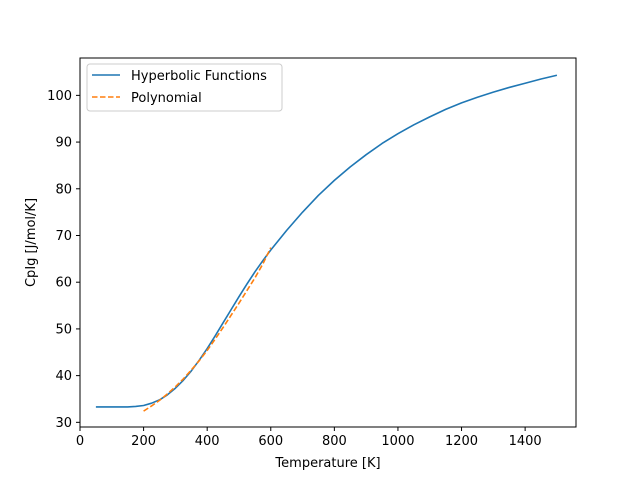 The image size is (640, 480). What do you see at coordinates (525, 441) in the screenshot?
I see `x-tick-label: 1400` at bounding box center [525, 441].